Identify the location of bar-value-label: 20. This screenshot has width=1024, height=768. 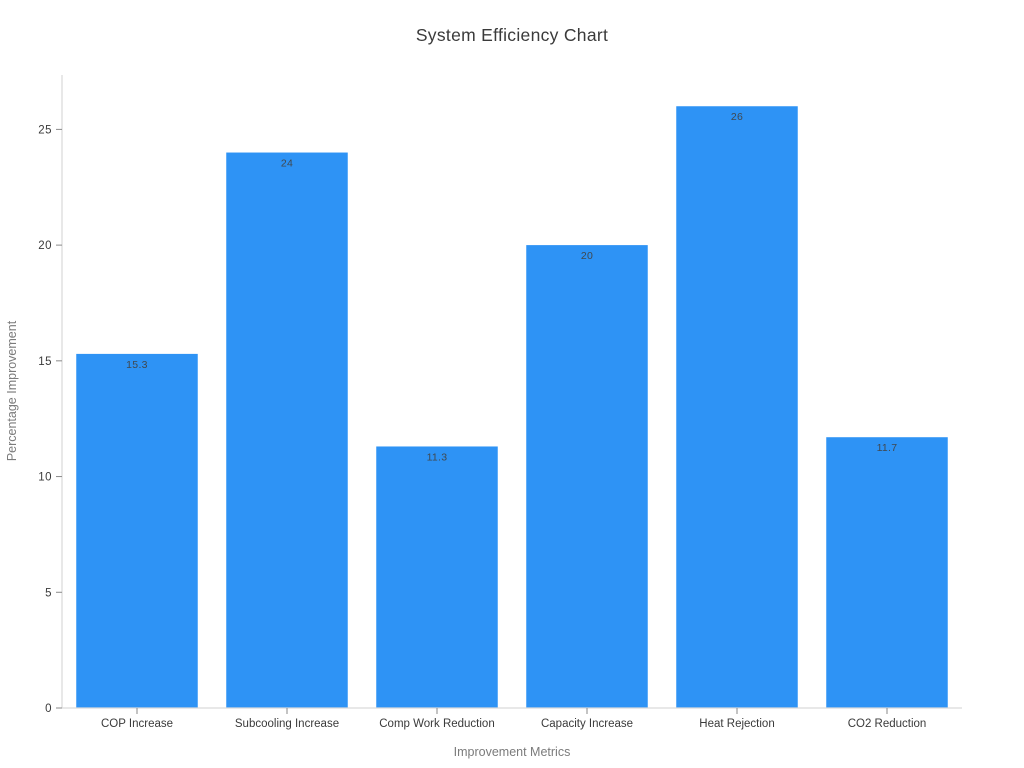
(587, 256).